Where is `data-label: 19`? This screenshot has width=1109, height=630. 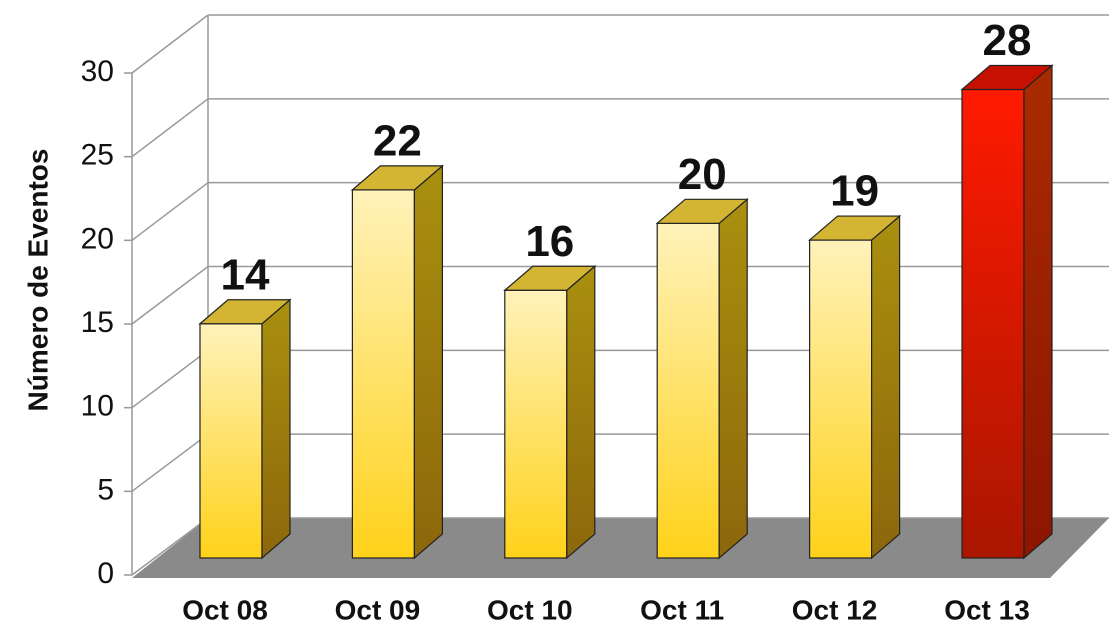
data-label: 19 is located at coordinates (854, 191).